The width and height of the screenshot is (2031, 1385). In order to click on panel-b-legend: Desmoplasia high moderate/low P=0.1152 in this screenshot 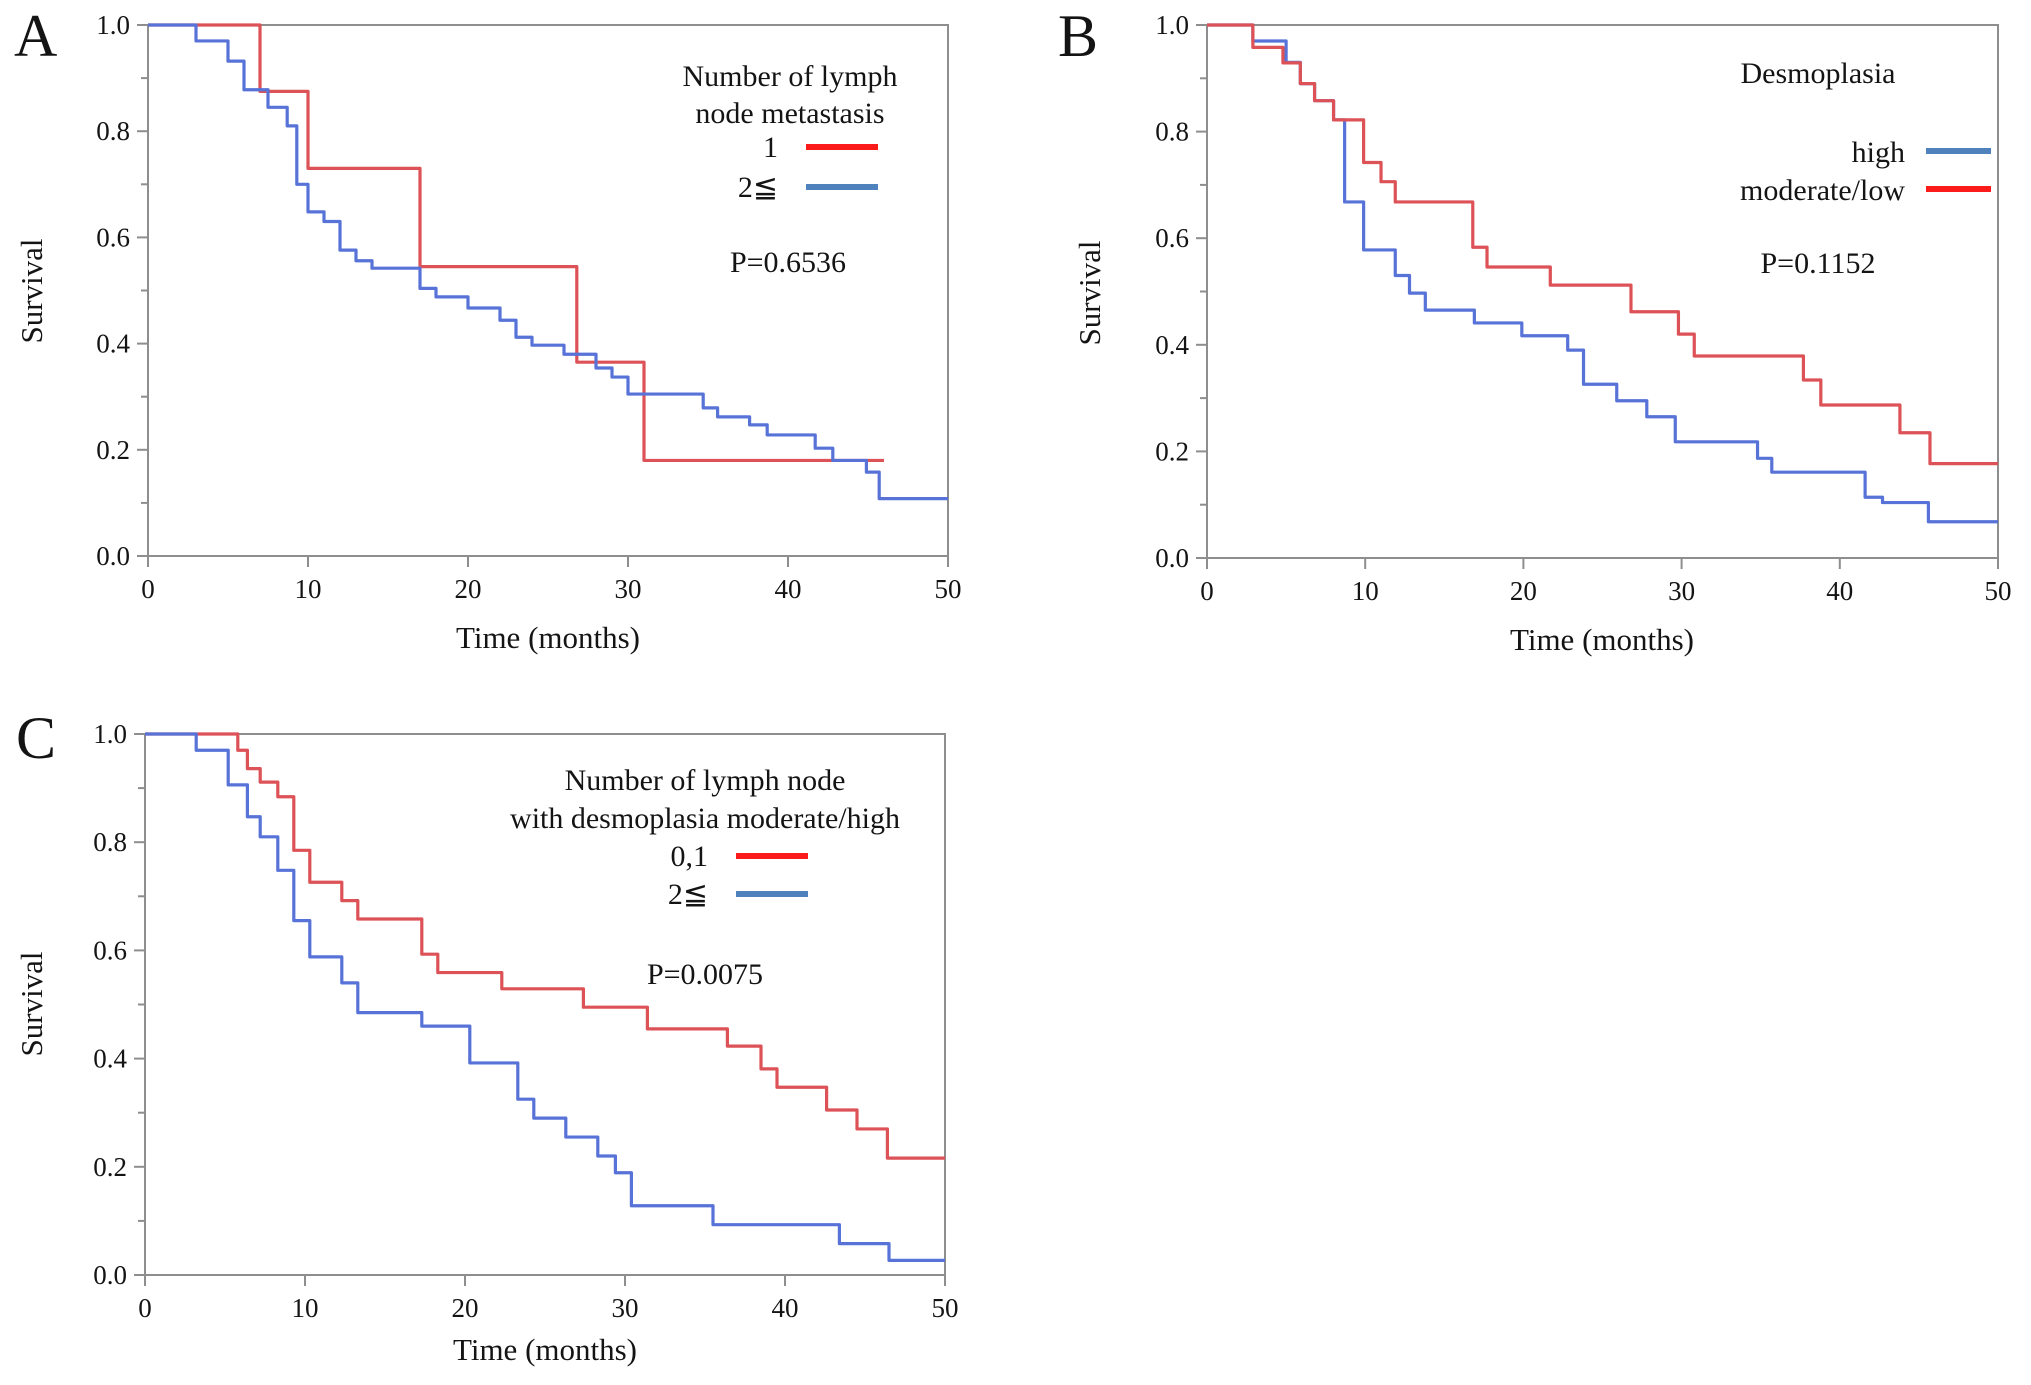, I will do `click(1865, 168)`.